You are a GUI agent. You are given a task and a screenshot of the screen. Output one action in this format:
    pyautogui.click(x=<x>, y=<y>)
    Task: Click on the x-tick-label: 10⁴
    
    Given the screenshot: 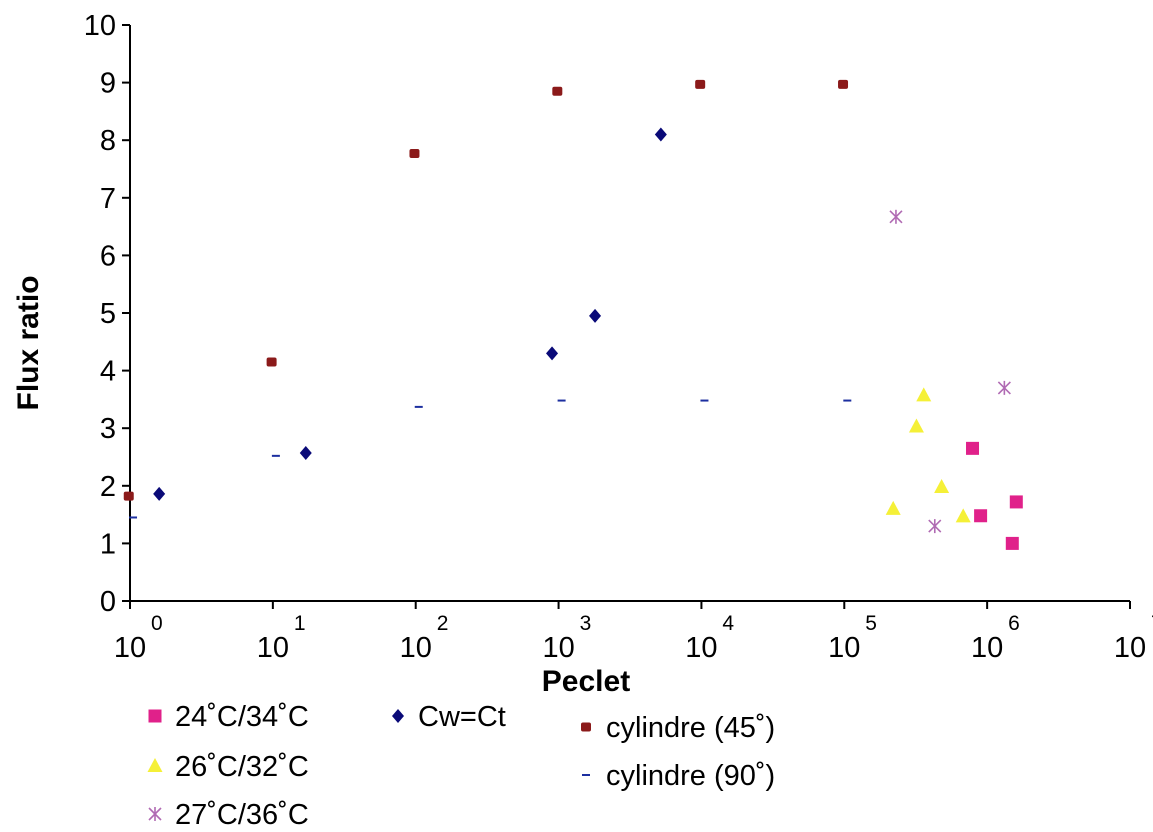 What is the action you would take?
    pyautogui.click(x=709, y=638)
    